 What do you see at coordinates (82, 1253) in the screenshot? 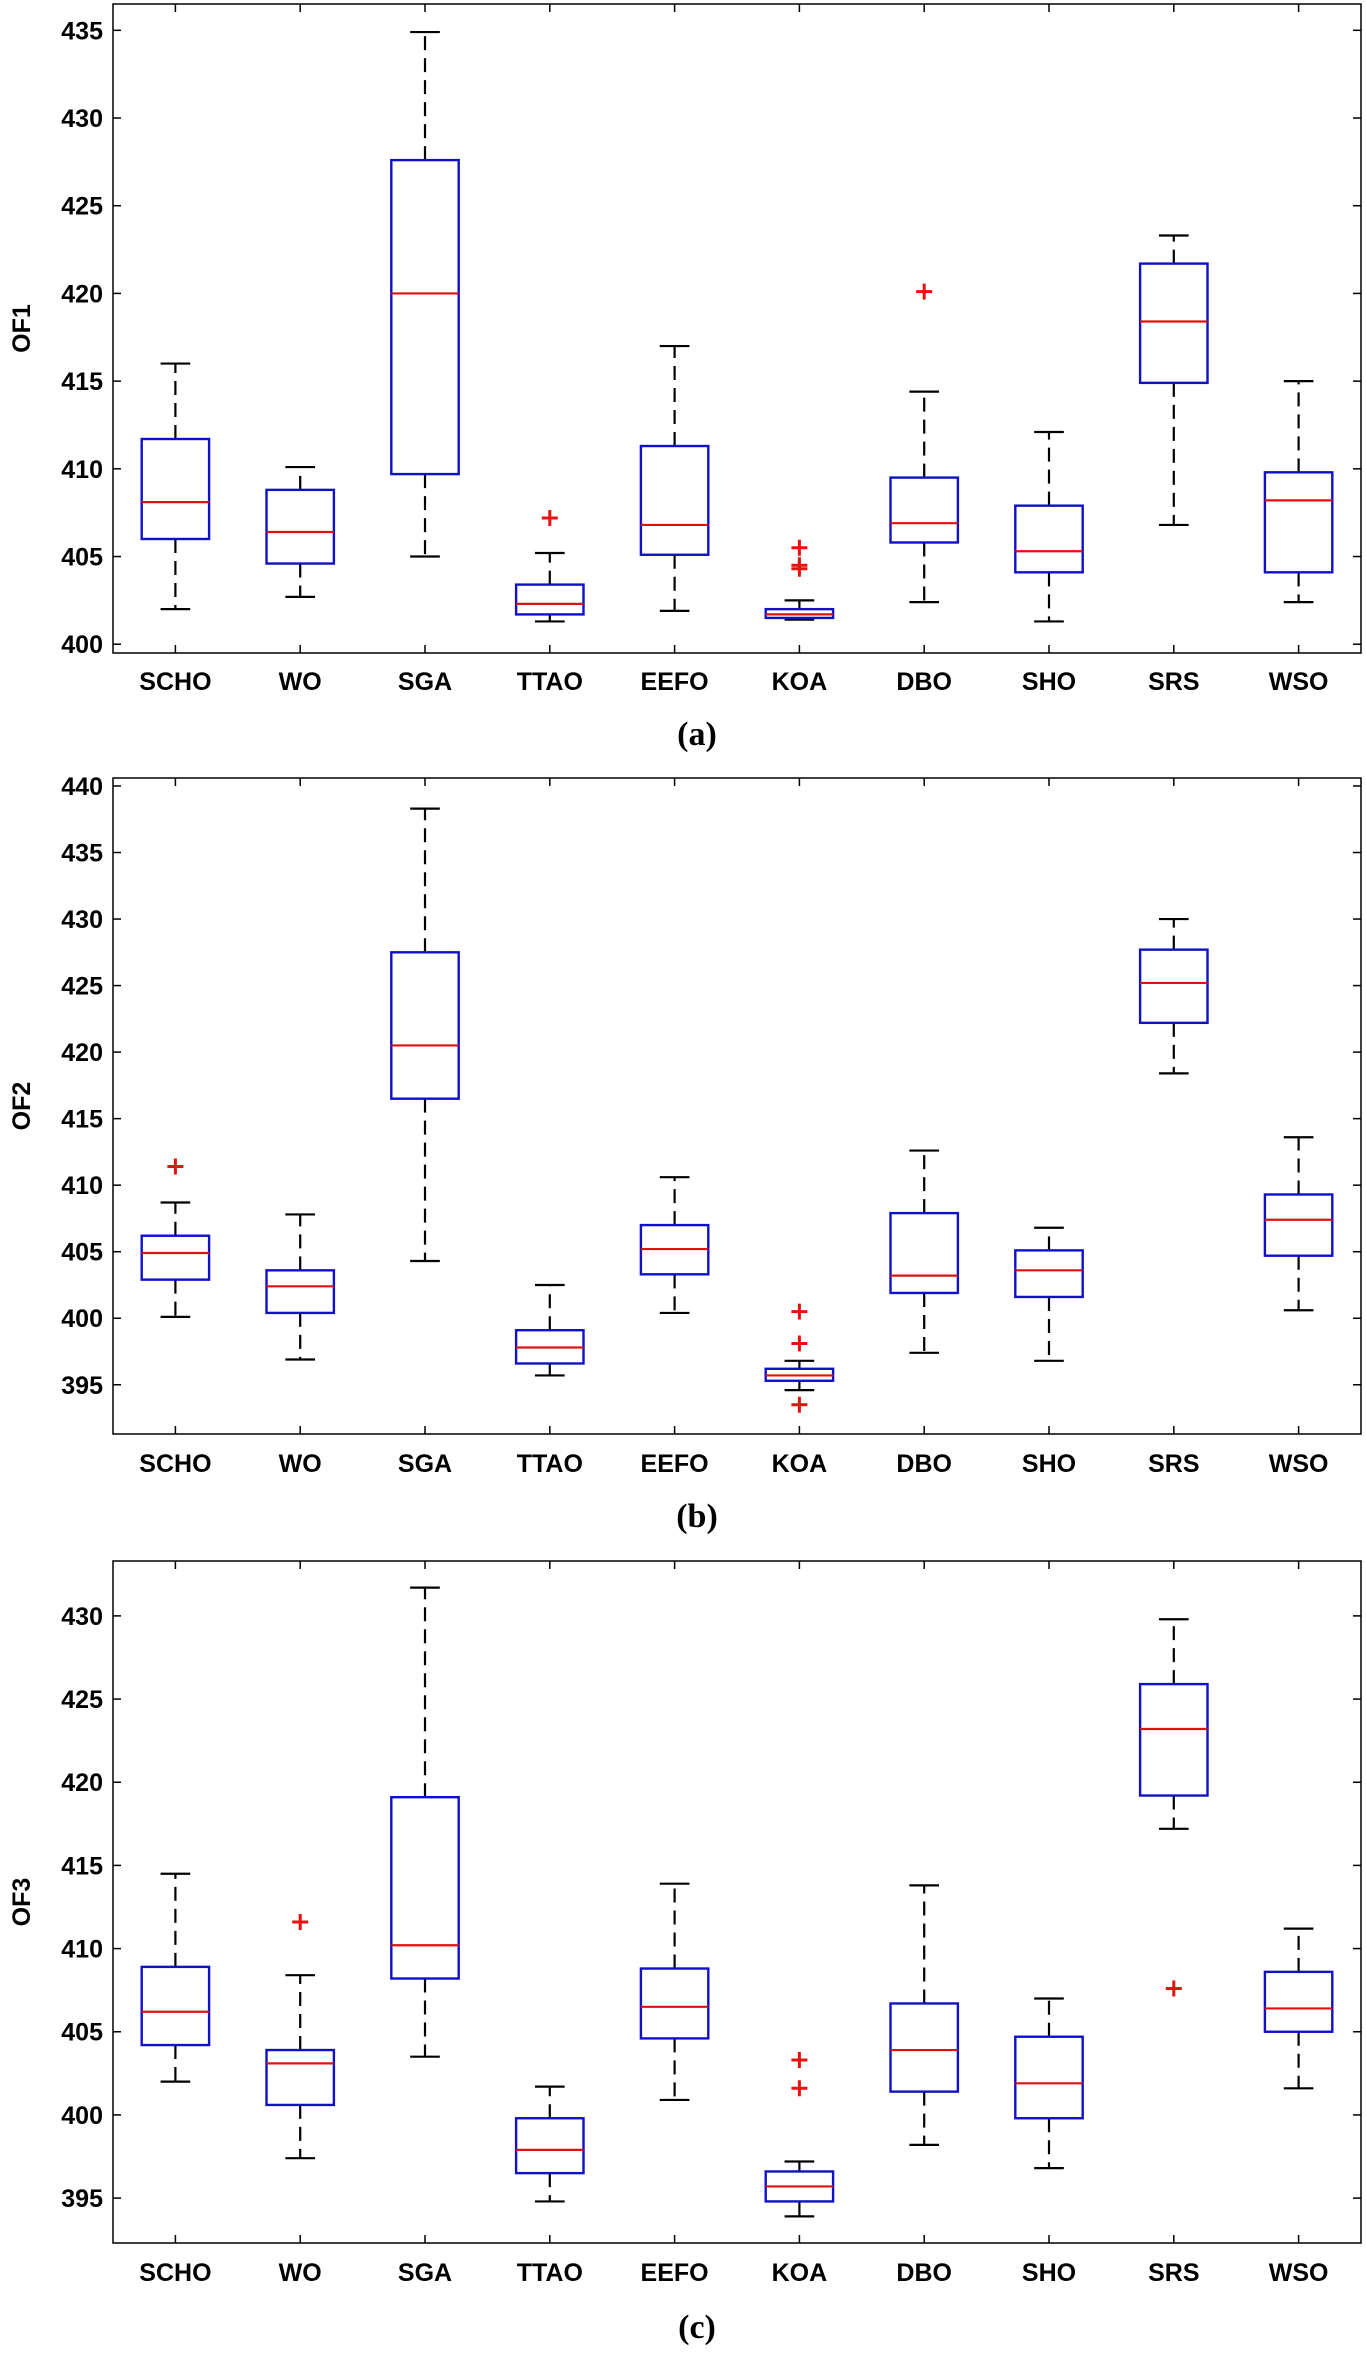
I see `y-tick-label: 405` at bounding box center [82, 1253].